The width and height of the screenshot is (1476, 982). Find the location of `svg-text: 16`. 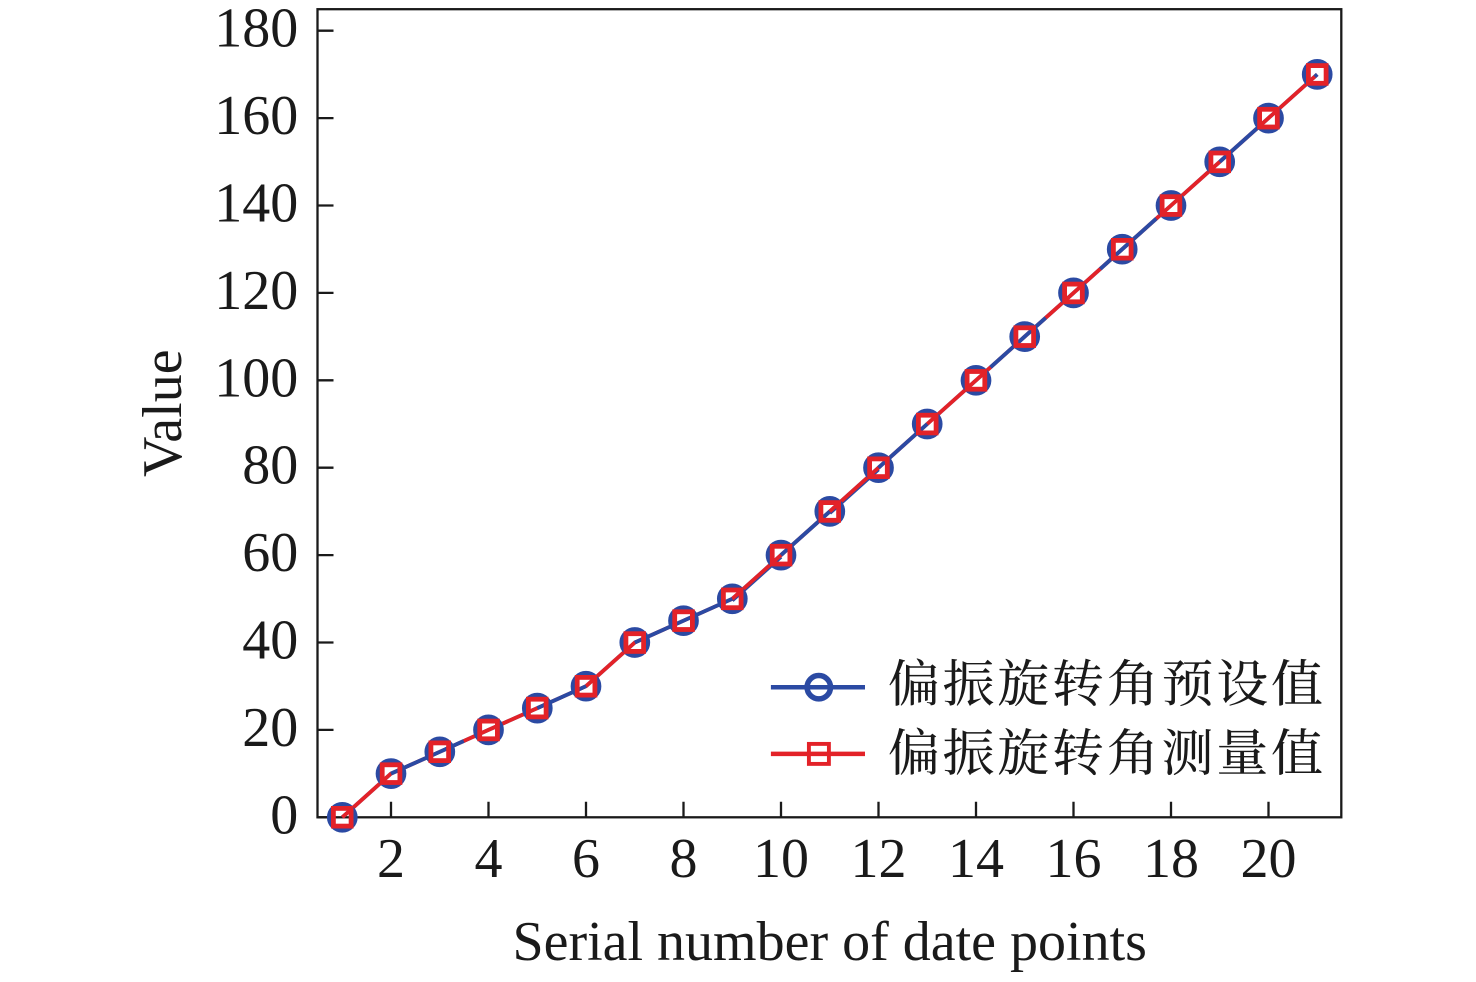

svg-text: 16 is located at coordinates (1074, 859).